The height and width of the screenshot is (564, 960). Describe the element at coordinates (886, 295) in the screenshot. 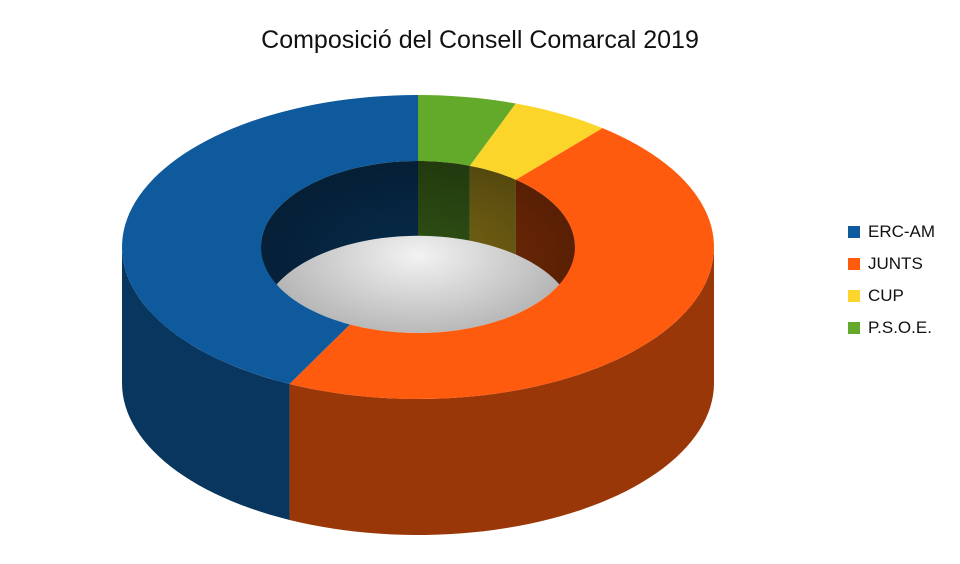

I see `legend-label-cup: CUP` at that location.